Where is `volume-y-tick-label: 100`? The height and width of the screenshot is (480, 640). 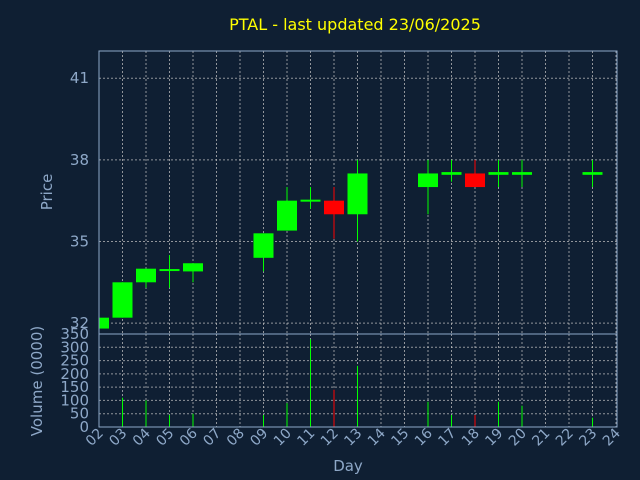
volume-y-tick-label: 100 is located at coordinates (74, 400).